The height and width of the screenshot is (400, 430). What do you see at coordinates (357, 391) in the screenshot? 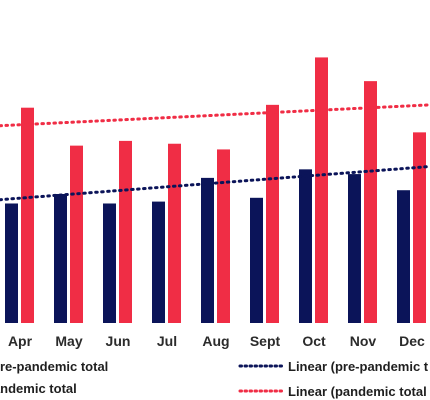
I see `legend-label-pandemic-trend: Linear (pandemic total` at bounding box center [357, 391].